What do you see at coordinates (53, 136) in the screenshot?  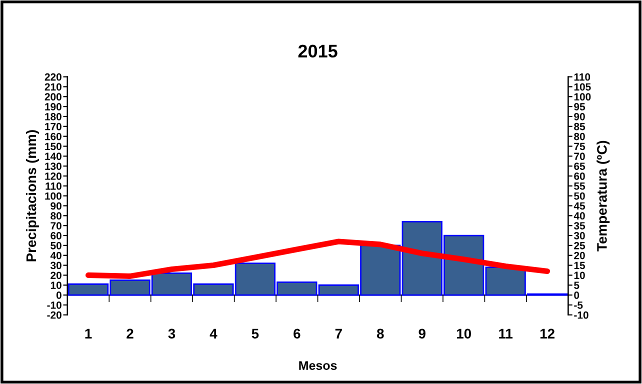 I see `y-tick-label: 160` at bounding box center [53, 136].